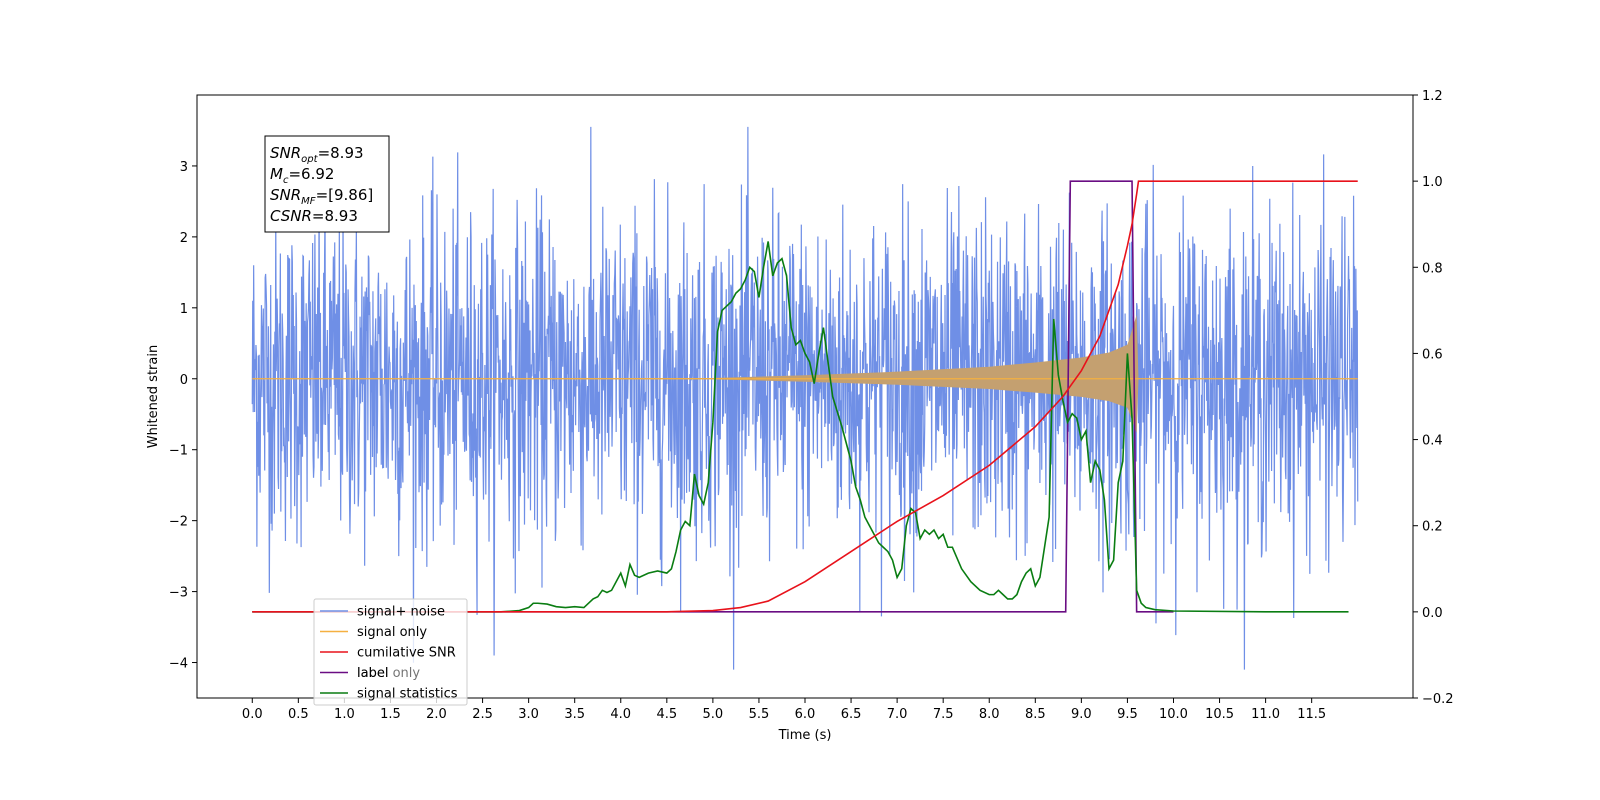 The image size is (1600, 800). What do you see at coordinates (390, 714) in the screenshot?
I see `x-tick-label: 1.5` at bounding box center [390, 714].